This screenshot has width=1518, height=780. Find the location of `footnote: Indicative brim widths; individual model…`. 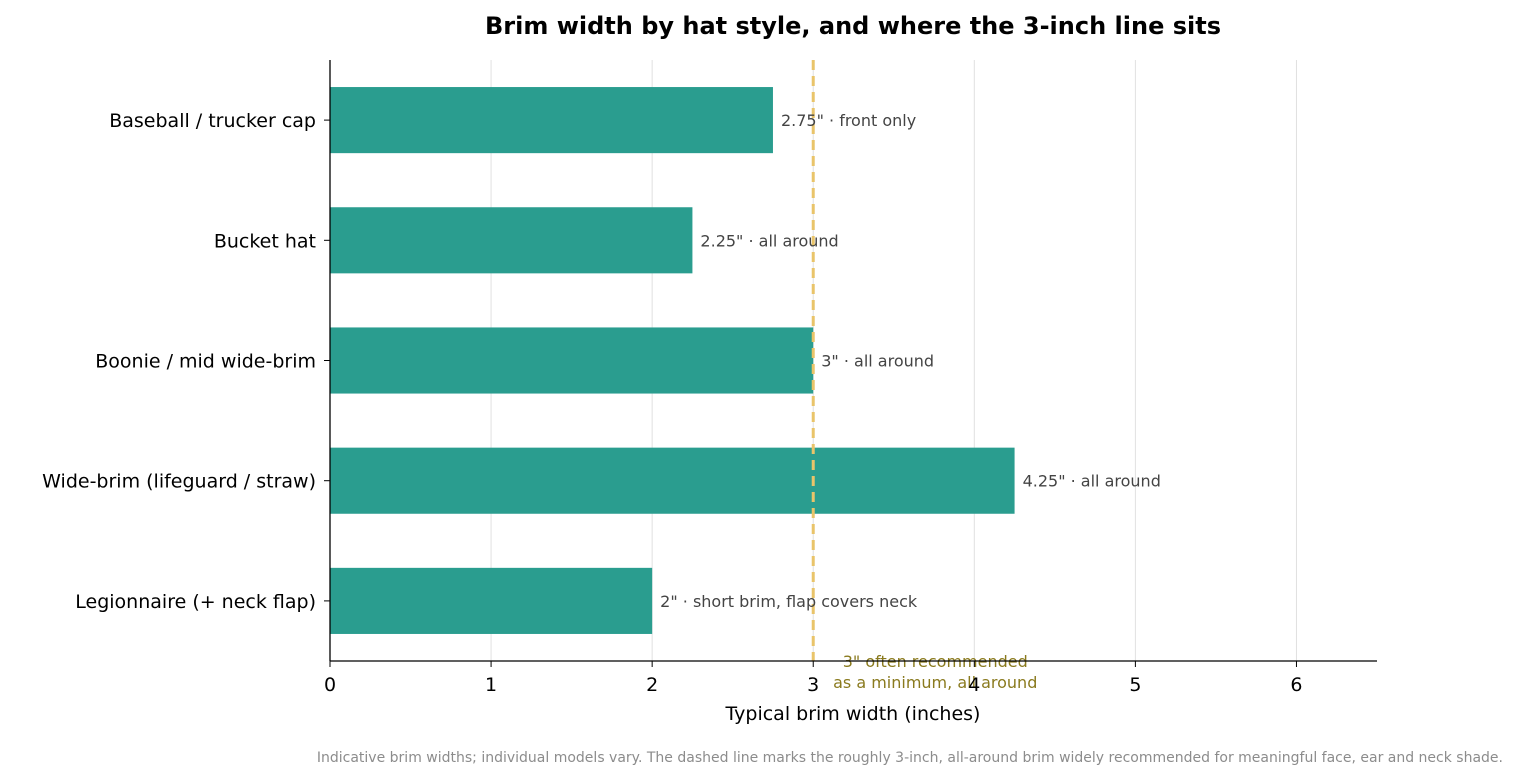

footnote: Indicative brim widths; individual model… is located at coordinates (910, 758).